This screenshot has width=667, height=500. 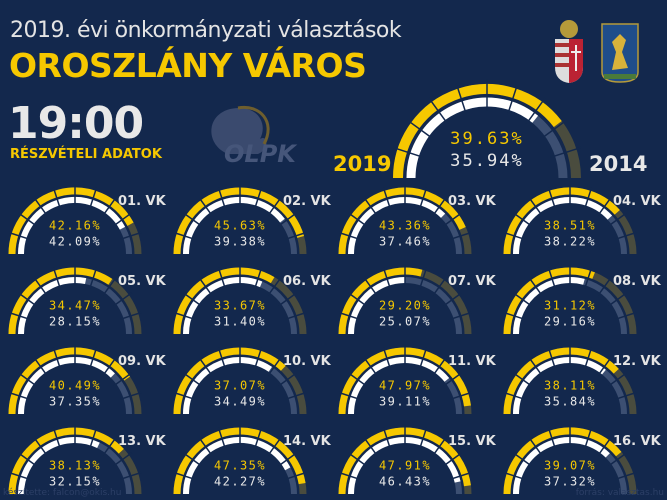 What do you see at coordinates (75, 466) in the screenshot?
I see `district-current-value: 38.13%` at bounding box center [75, 466].